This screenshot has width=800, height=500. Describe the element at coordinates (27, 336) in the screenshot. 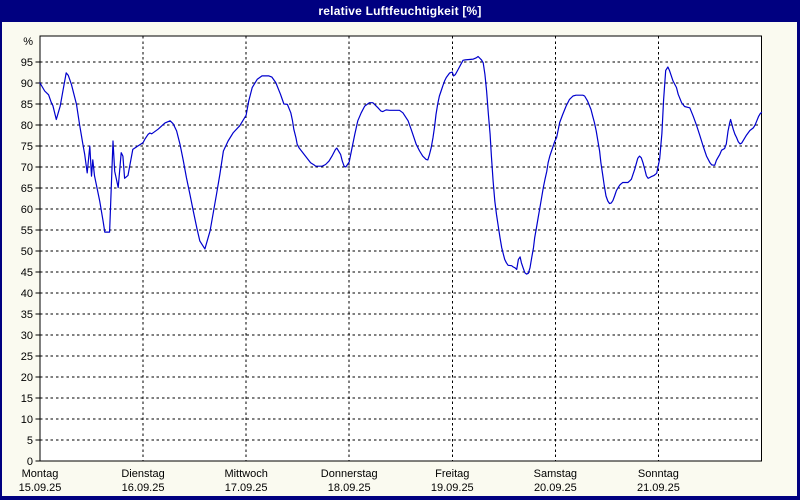

I see `y-axis-label: 30` at that location.